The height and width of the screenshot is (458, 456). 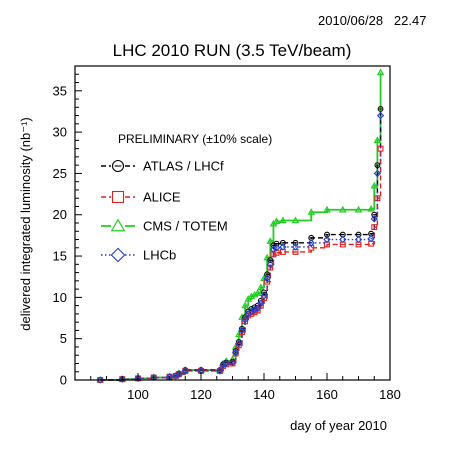 What do you see at coordinates (63, 338) in the screenshot?
I see `y-tick-label: 5` at bounding box center [63, 338].